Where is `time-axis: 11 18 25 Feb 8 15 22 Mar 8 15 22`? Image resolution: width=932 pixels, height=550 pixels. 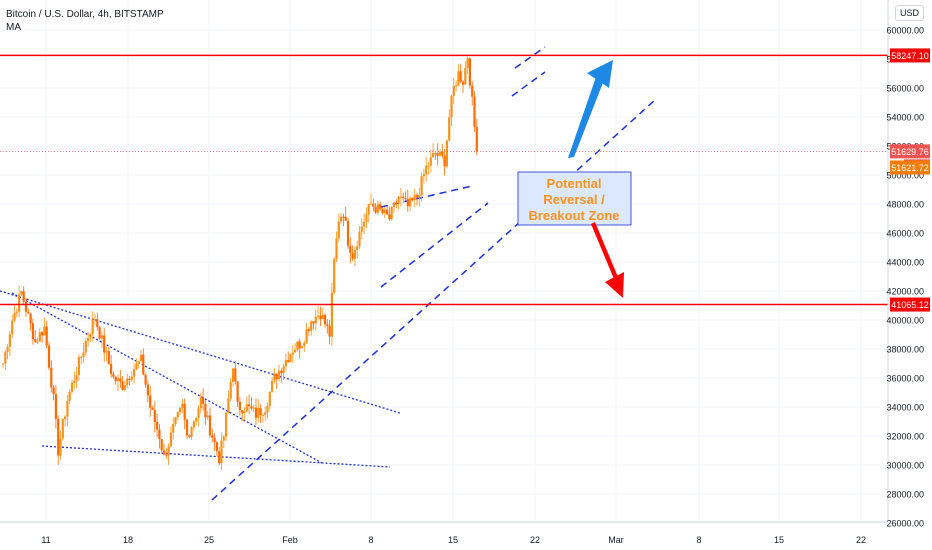 time-axis: 11 18 25 Feb 8 15 22 Mar 8 15 22 is located at coordinates (444, 533).